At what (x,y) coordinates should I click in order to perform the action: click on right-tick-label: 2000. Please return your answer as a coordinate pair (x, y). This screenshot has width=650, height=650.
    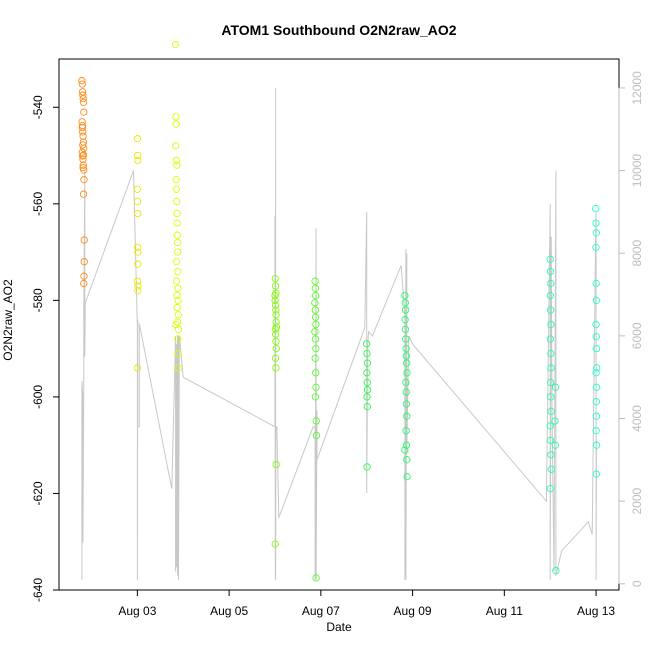
    Looking at the image, I should click on (637, 500).